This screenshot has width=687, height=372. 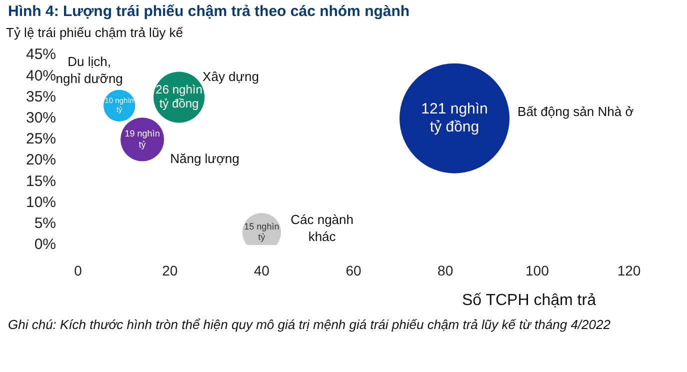 What do you see at coordinates (529, 301) in the screenshot?
I see `x-axis-title: Số TCPH chậm trả` at bounding box center [529, 301].